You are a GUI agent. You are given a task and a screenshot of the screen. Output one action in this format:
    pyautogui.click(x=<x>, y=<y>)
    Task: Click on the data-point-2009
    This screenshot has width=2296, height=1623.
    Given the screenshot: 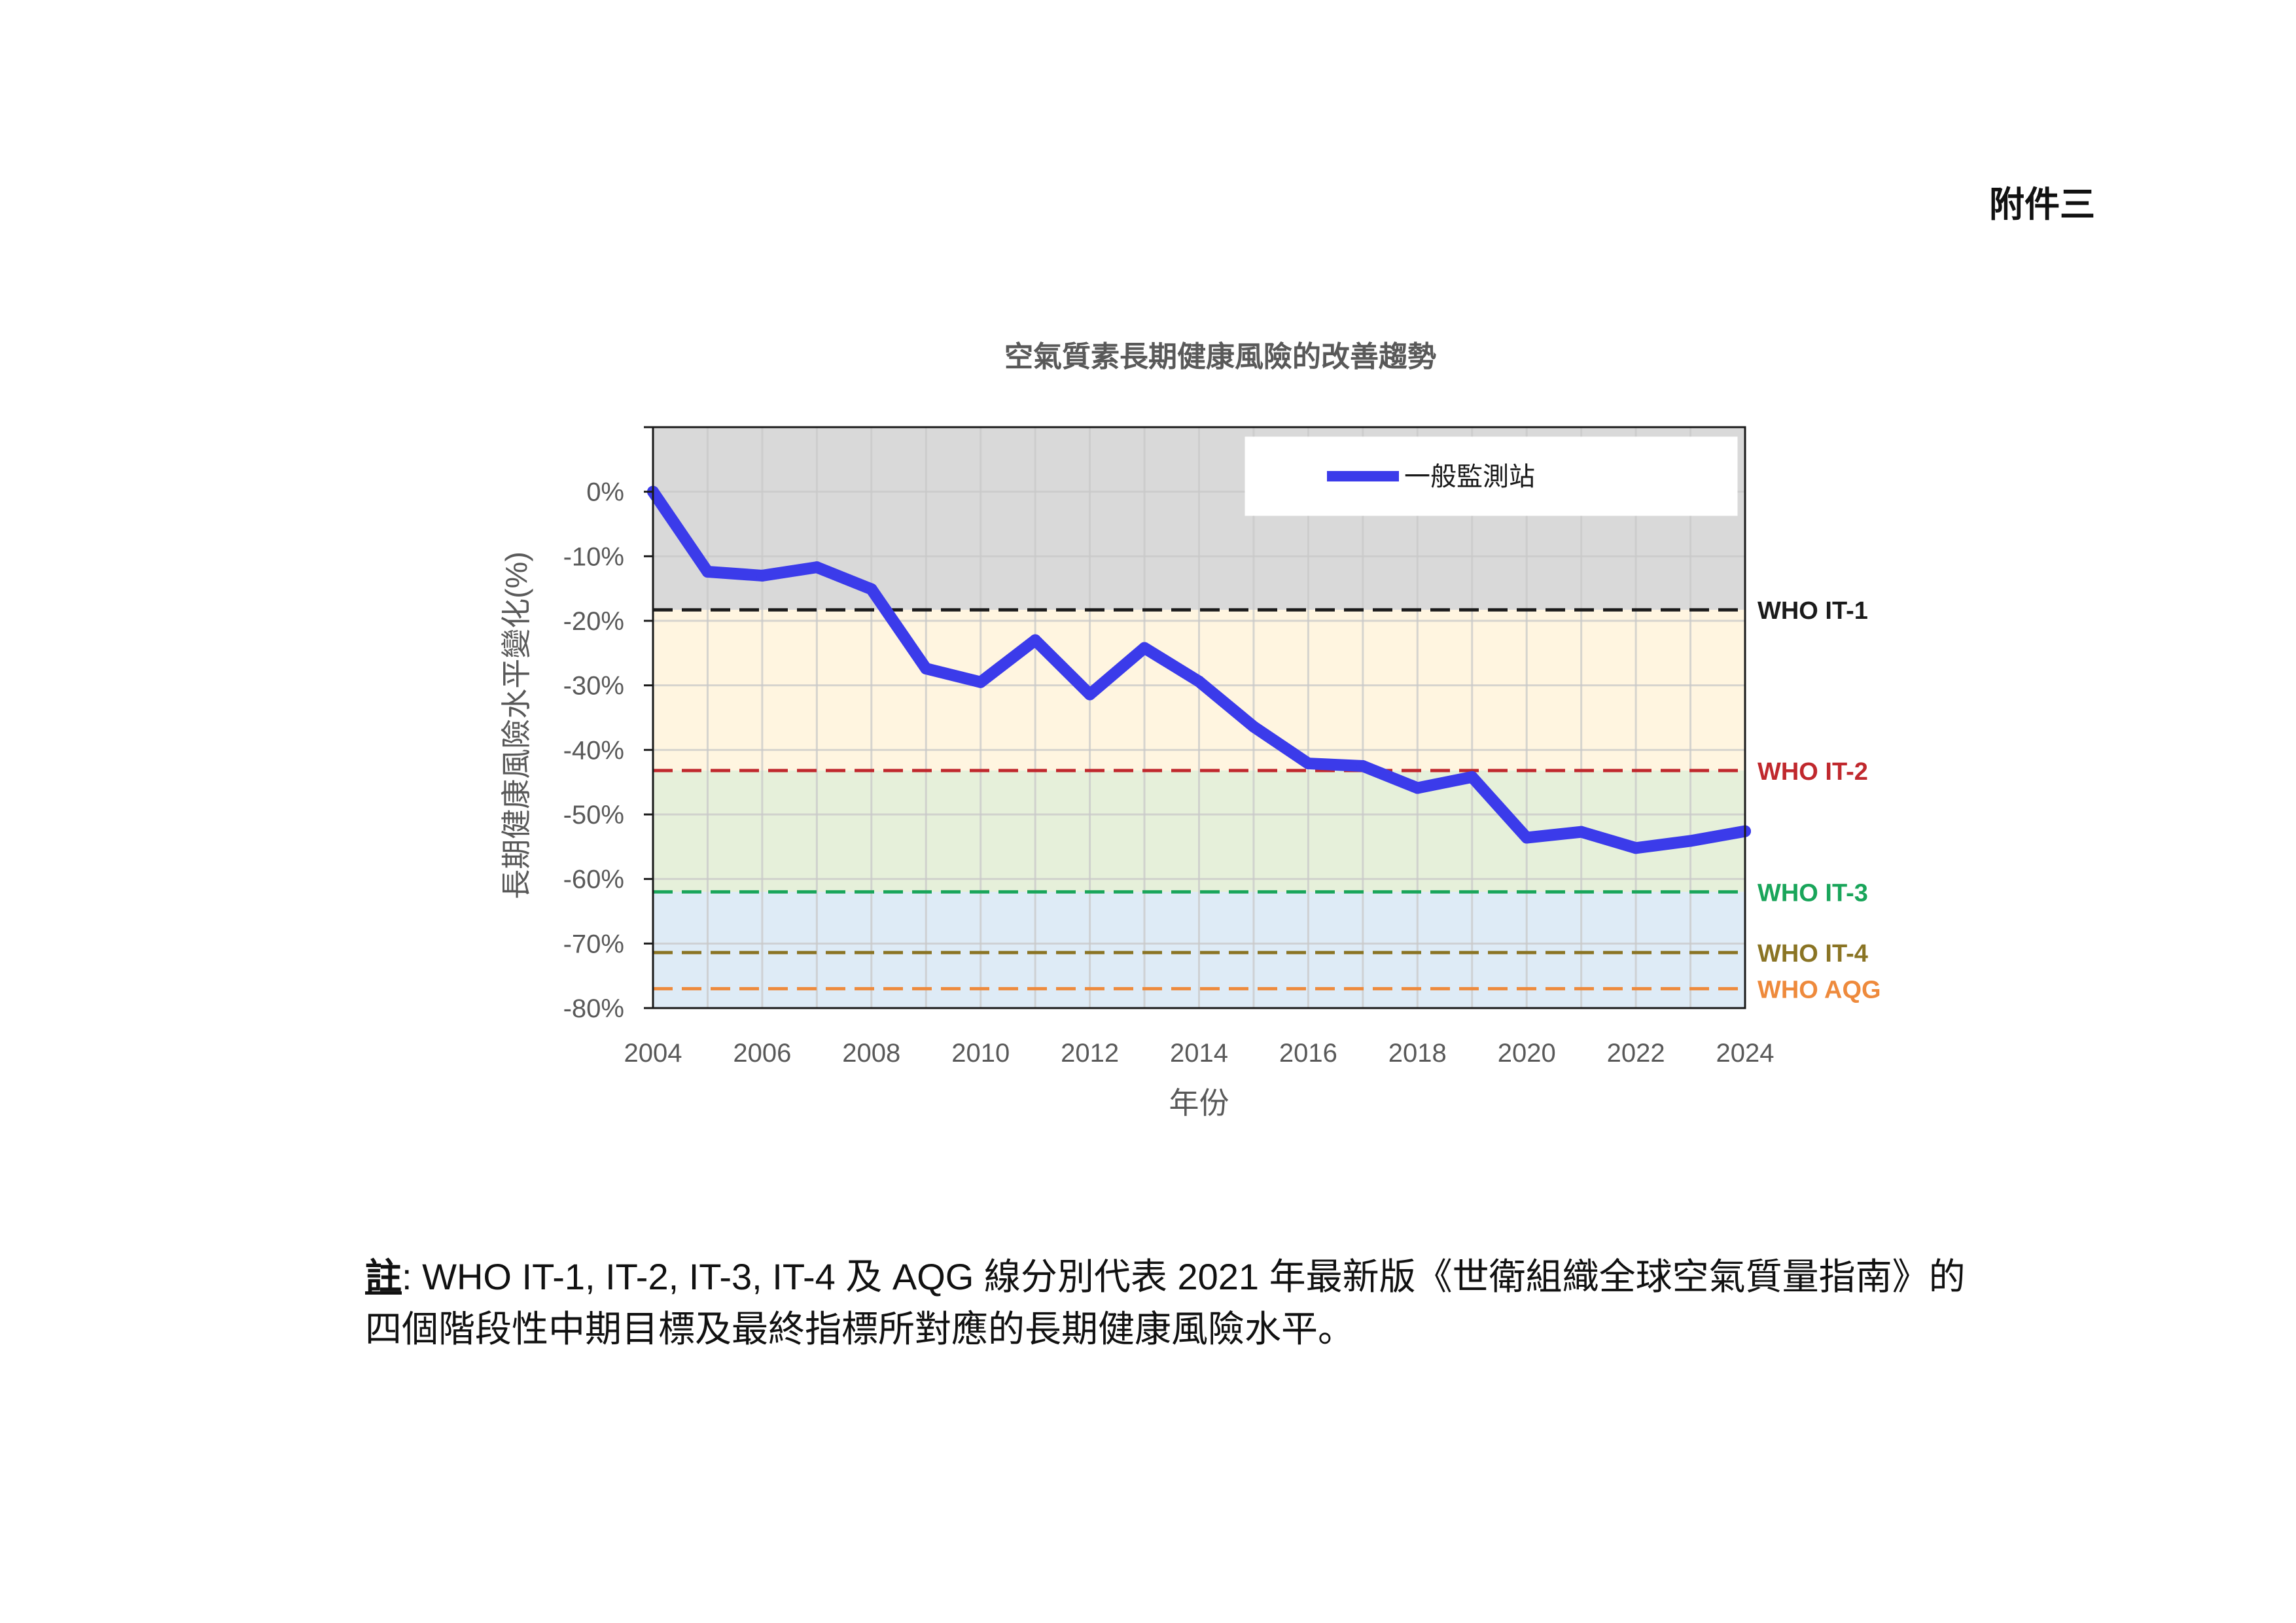 What is the action you would take?
    pyautogui.click(x=926, y=669)
    